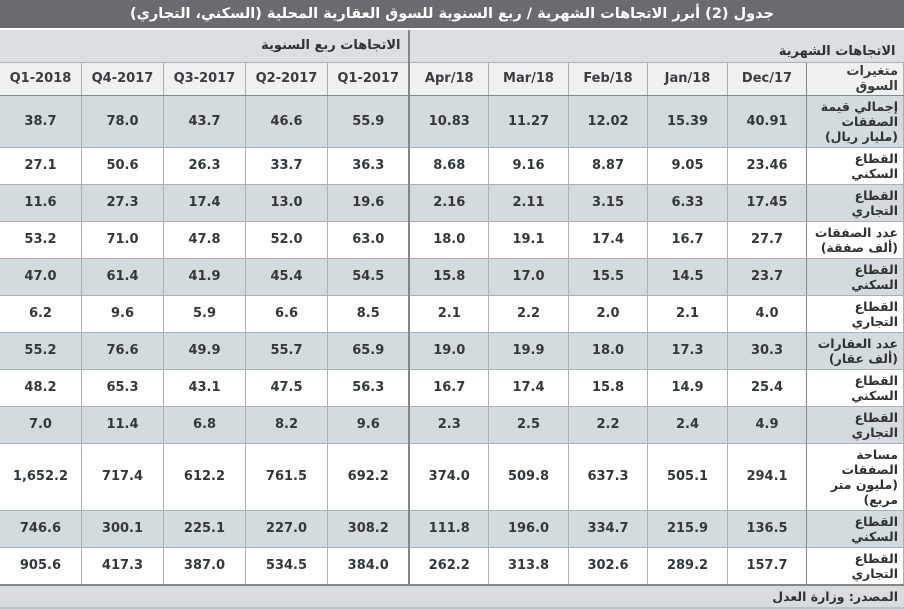 This screenshot has height=609, width=904. Describe the element at coordinates (687, 165) in the screenshot. I see `table-cell: 9.05` at that location.